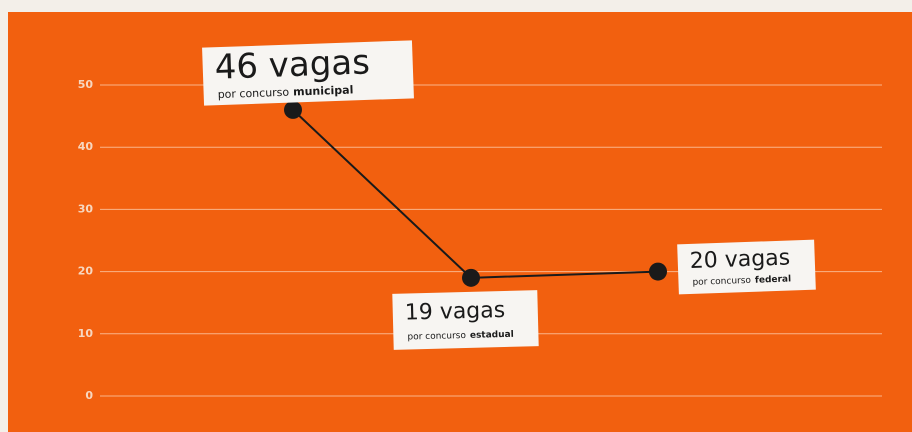 The image size is (912, 432). Describe the element at coordinates (86, 271) in the screenshot. I see `y-tick-label: 20` at that location.